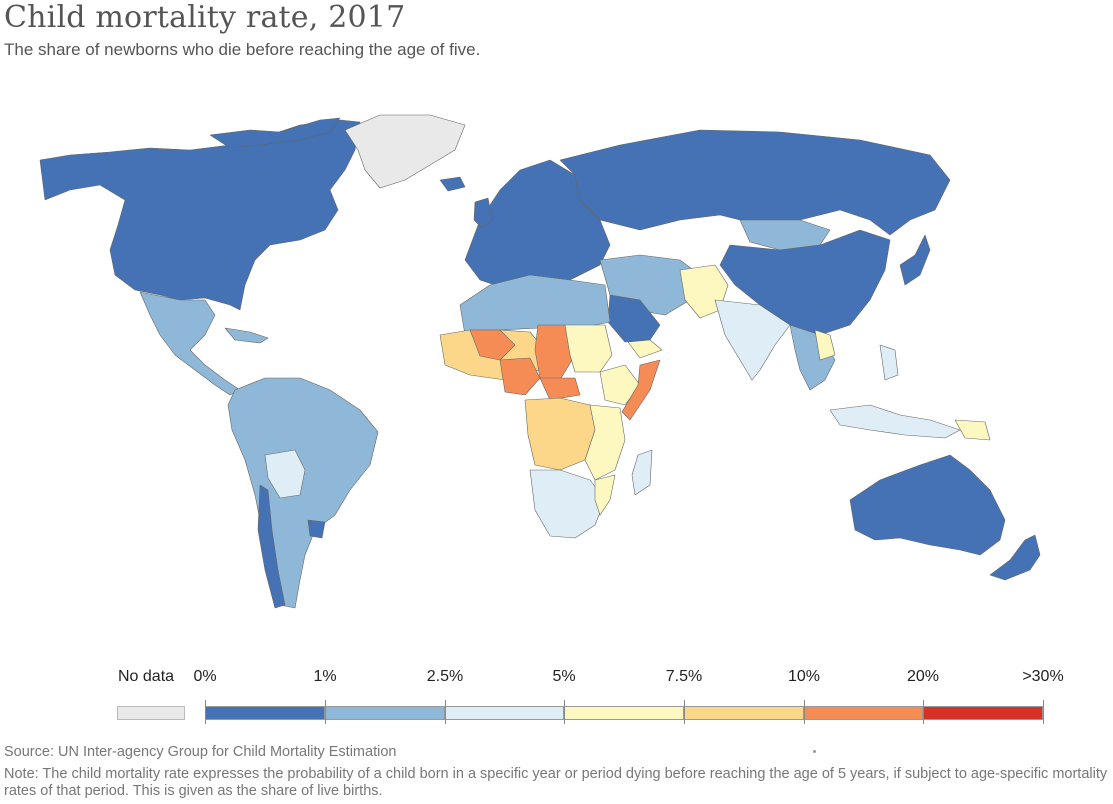 This screenshot has width=1113, height=804. Describe the element at coordinates (889, 362) in the screenshot. I see `region-philippines` at that location.